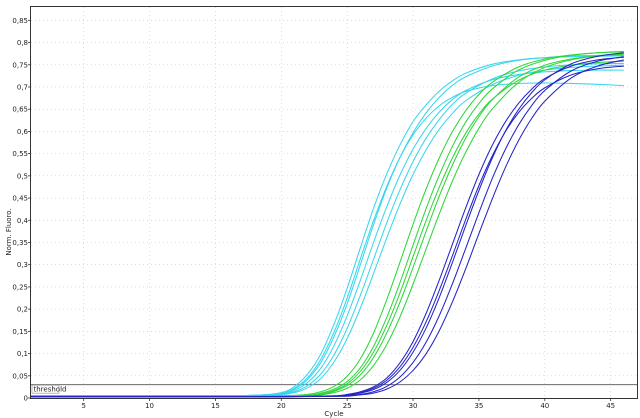 The height and width of the screenshot is (418, 640). Describe the element at coordinates (83, 406) in the screenshot. I see `x-tick-label: 5` at that location.